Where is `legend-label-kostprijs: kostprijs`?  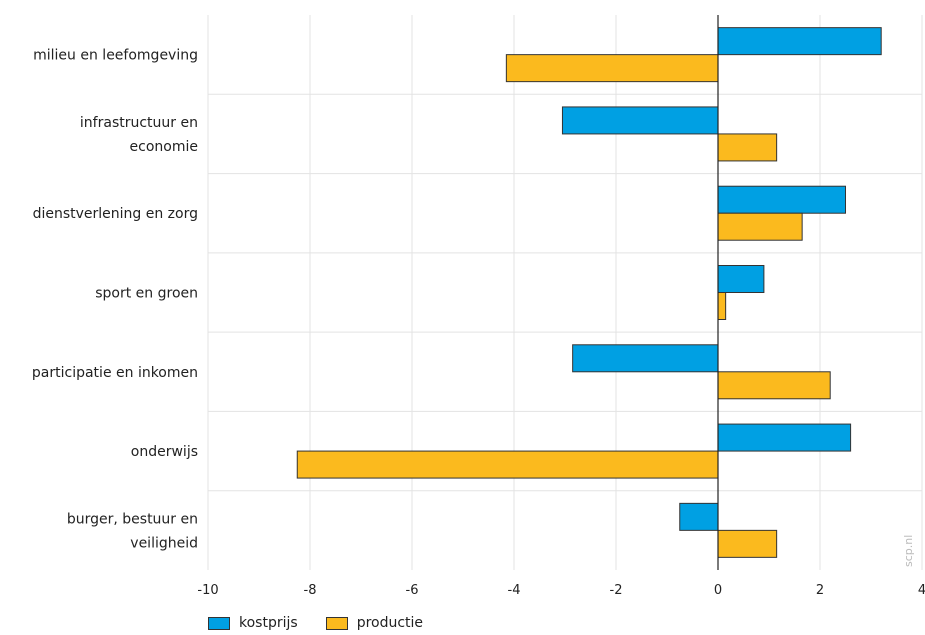 legend-label-kostprijs: kostprijs is located at coordinates (268, 623).